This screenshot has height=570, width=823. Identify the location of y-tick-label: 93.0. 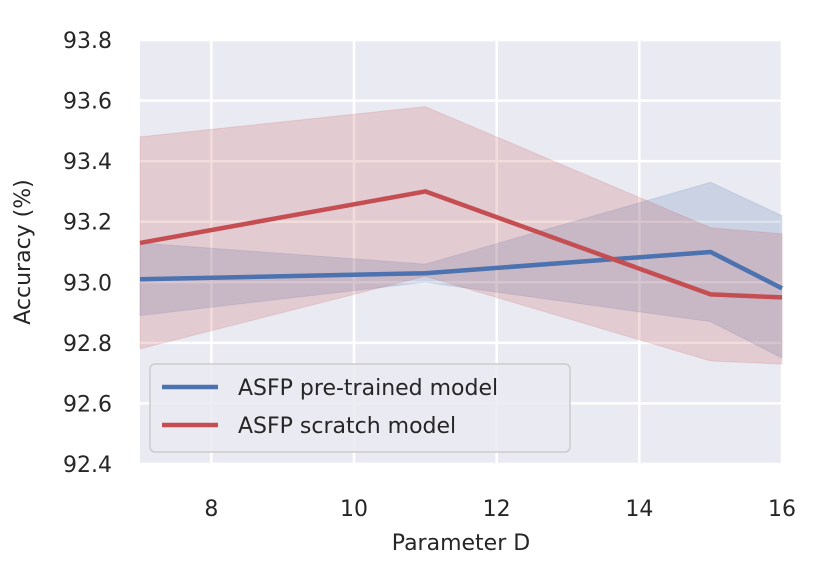
(87, 283).